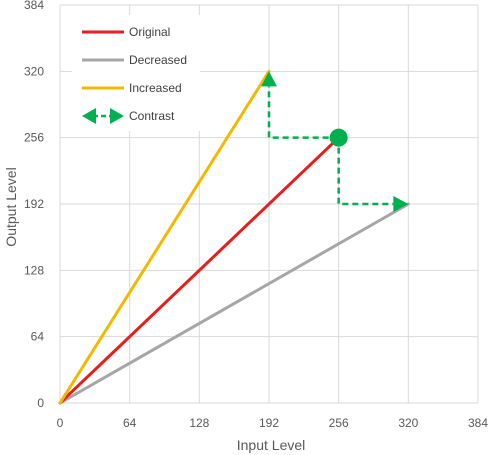 The height and width of the screenshot is (455, 496). Describe the element at coordinates (338, 137) in the screenshot. I see `contrast-center-point` at that location.